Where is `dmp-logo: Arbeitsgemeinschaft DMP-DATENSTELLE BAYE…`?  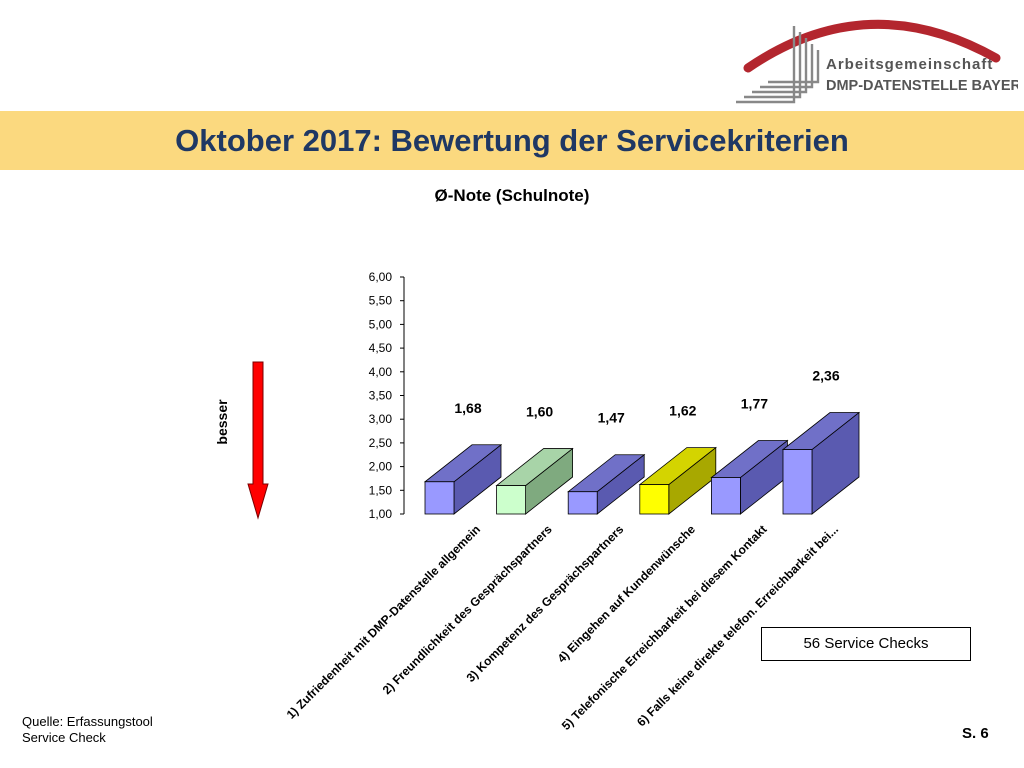
dmp-logo: Arbeitsgemeinschaft DMP-DATENSTELLE BAYE… is located at coordinates (877, 61).